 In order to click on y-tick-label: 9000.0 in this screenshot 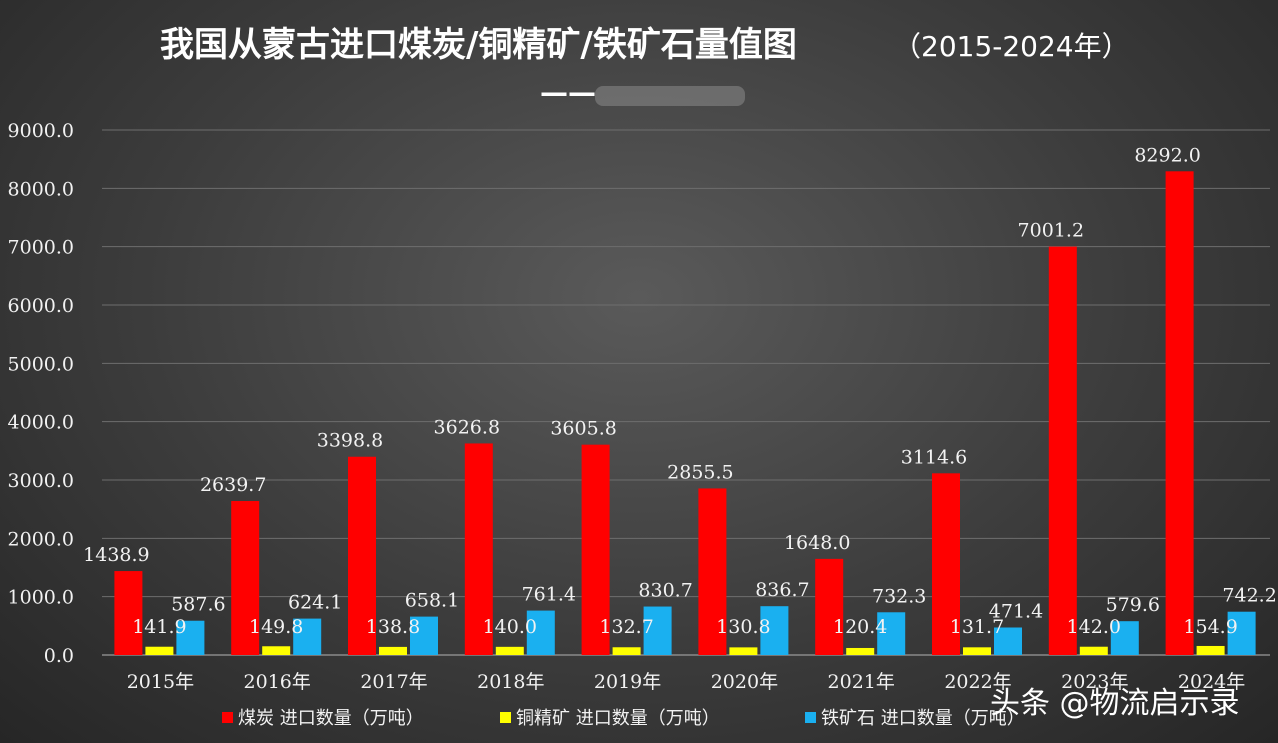, I will do `click(41, 131)`.